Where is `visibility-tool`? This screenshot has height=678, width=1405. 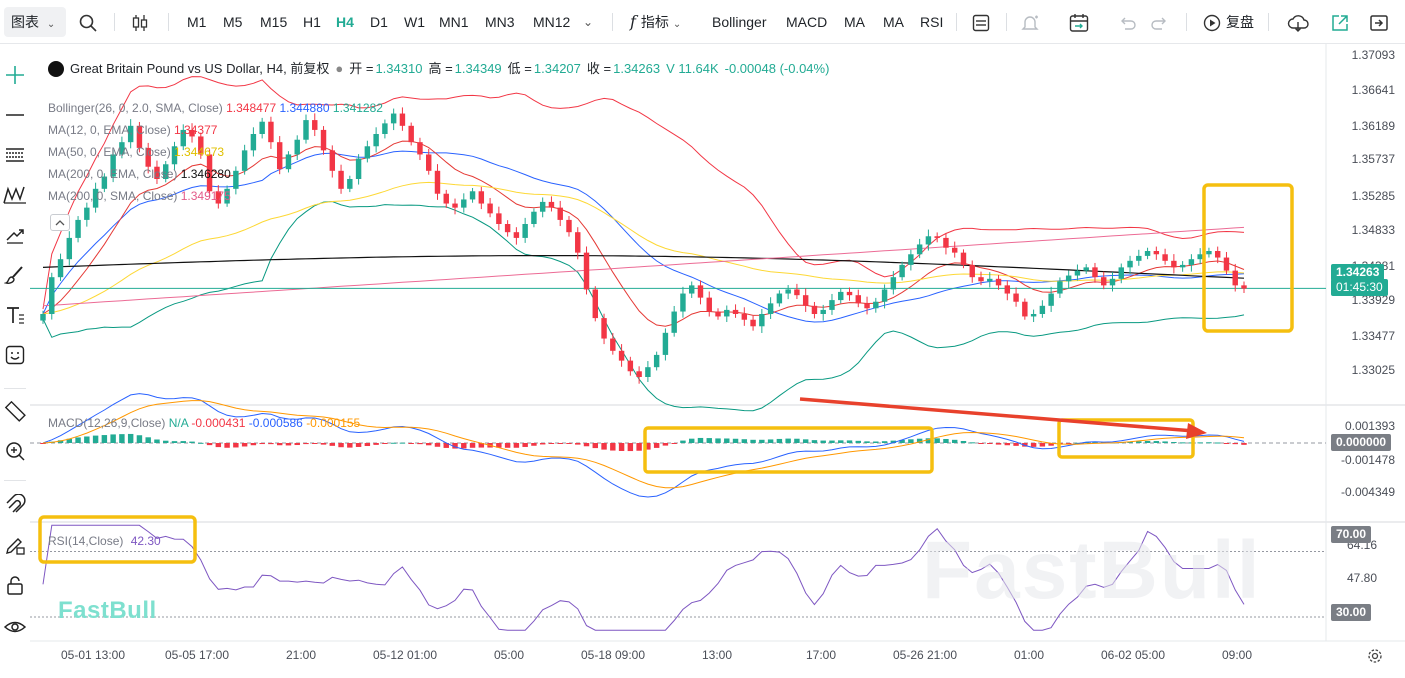
visibility-tool is located at coordinates (15, 627).